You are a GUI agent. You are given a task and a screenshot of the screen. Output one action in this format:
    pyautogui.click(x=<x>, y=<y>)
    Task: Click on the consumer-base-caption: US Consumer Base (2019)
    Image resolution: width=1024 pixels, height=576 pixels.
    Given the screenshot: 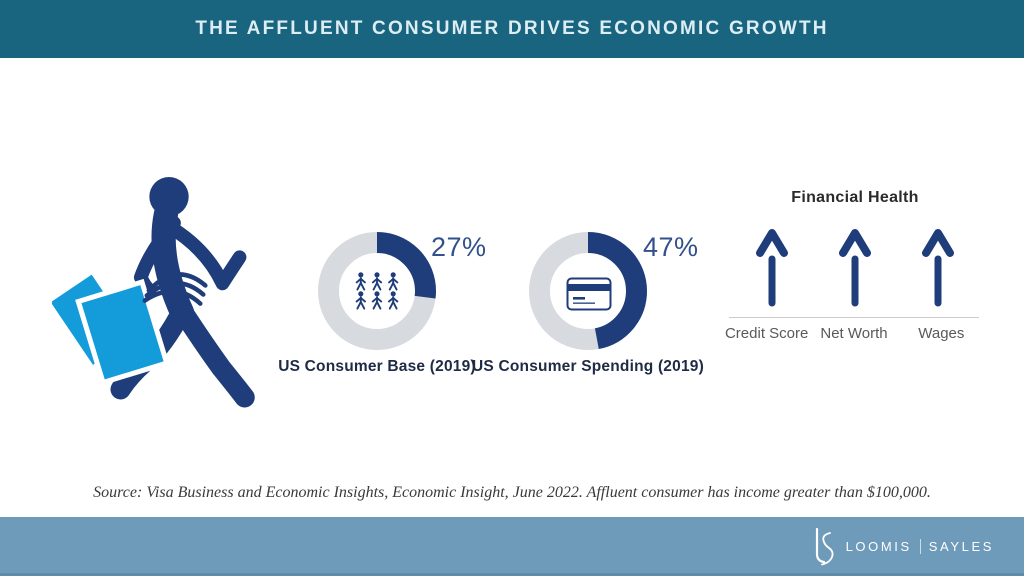 What is the action you would take?
    pyautogui.click(x=377, y=366)
    